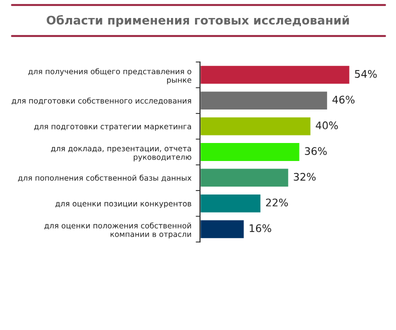  I want to click on data-label: 32%, so click(305, 176).